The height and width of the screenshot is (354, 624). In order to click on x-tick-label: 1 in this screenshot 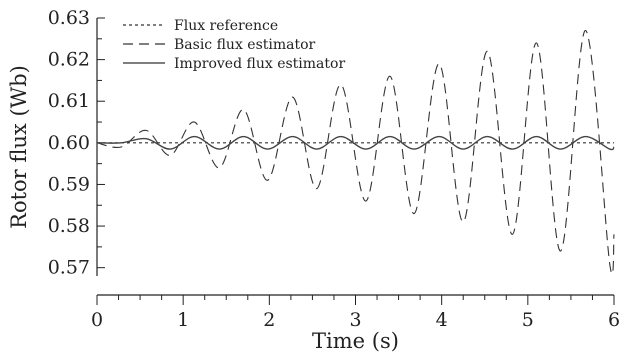, I will do `click(183, 320)`.